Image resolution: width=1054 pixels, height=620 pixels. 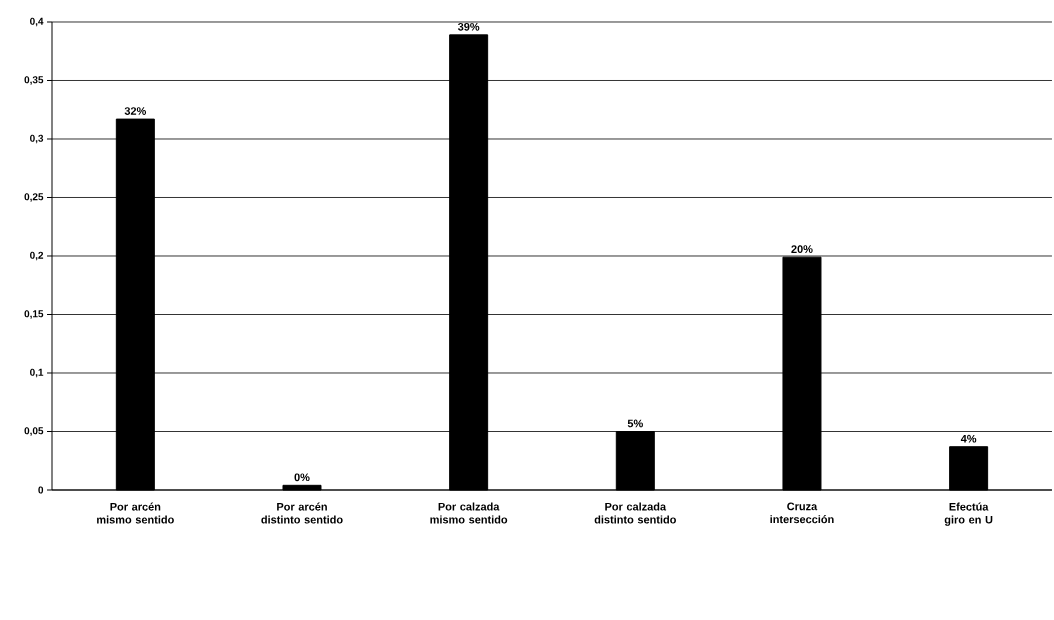 What do you see at coordinates (37, 256) in the screenshot?
I see `y-tick-label: 0,2` at bounding box center [37, 256].